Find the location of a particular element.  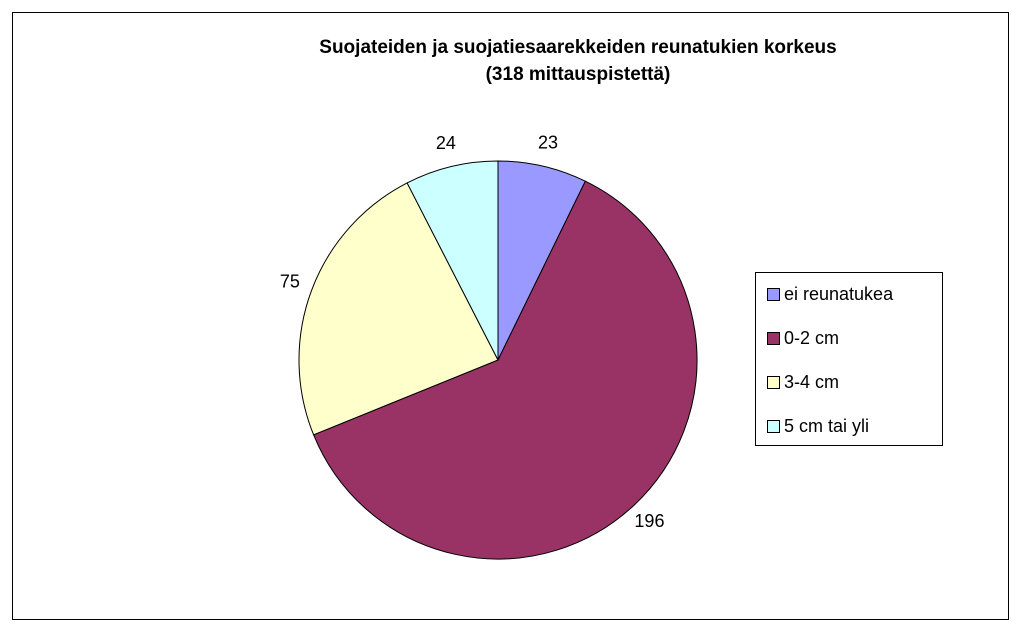

legend-label: 3-4 cm is located at coordinates (811, 382).